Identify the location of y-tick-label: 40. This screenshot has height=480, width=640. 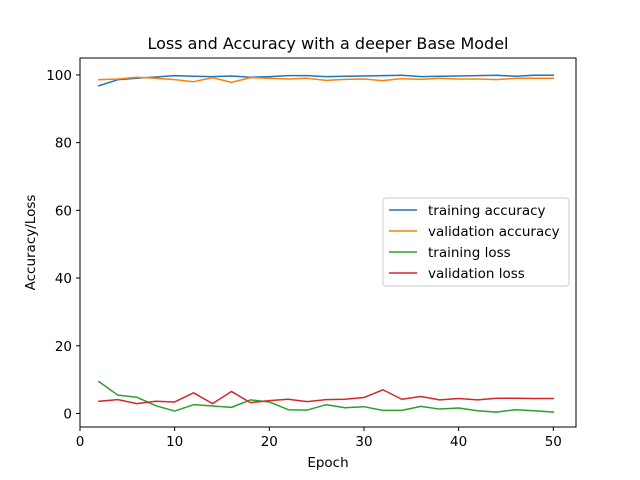
(63, 279).